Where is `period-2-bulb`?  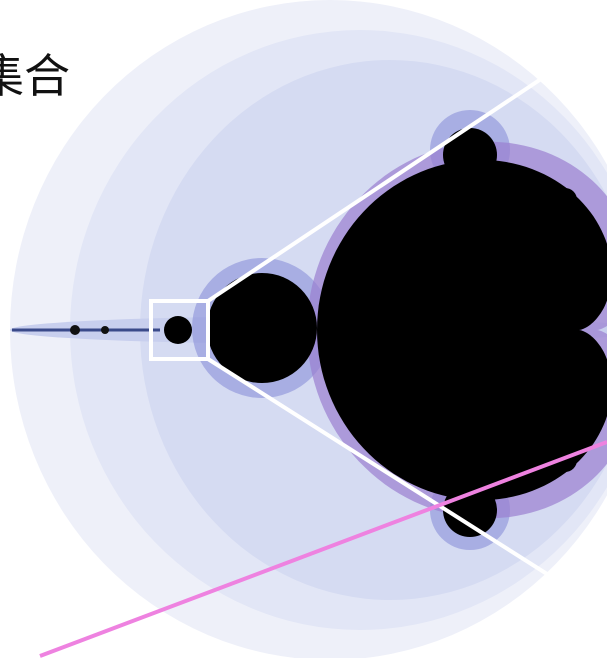
period-2-bulb is located at coordinates (262, 328).